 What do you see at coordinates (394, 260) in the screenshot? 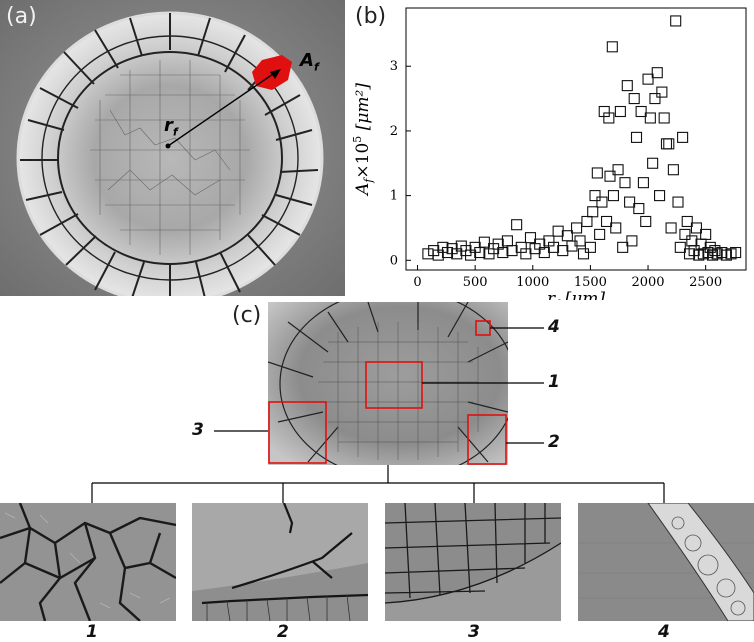
I see `y-tick-label: 0` at bounding box center [394, 260].